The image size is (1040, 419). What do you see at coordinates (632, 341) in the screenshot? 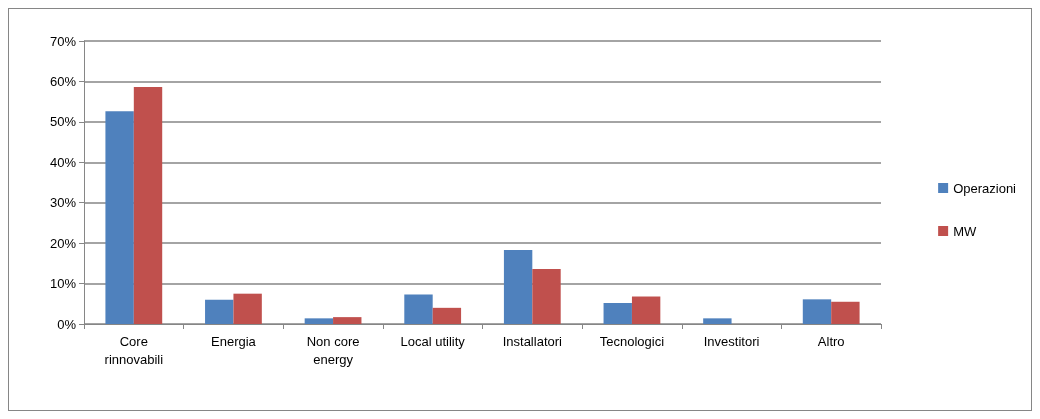
I see `x-tick-label: Tecnologici` at bounding box center [632, 341].